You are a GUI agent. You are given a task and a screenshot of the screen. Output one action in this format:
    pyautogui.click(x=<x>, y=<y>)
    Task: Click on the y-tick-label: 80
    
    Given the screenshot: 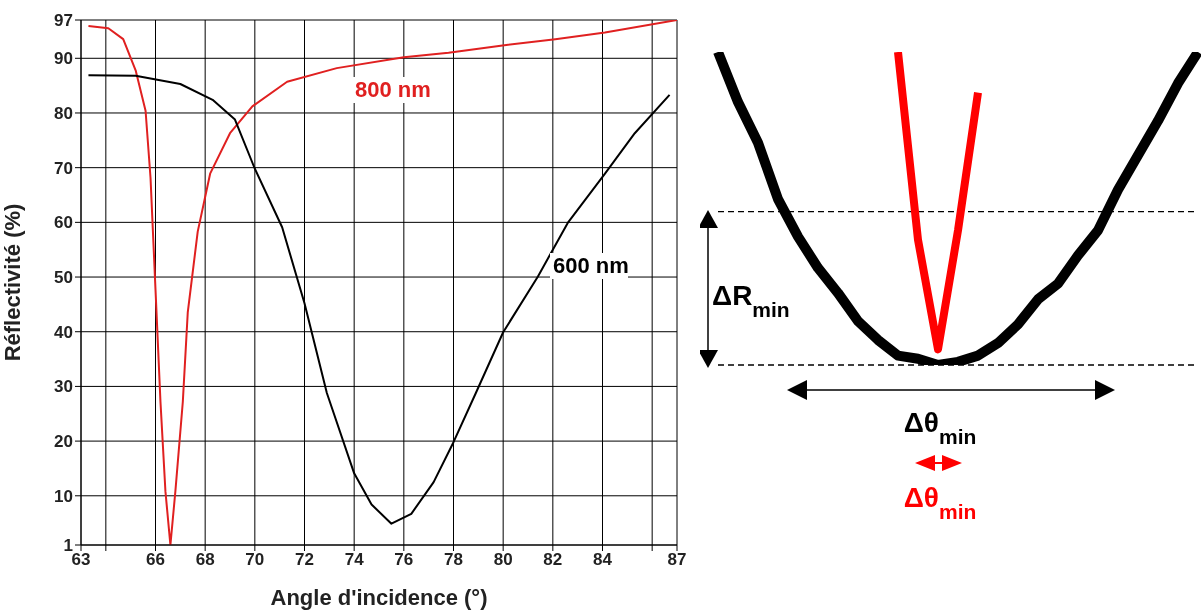 What is the action you would take?
    pyautogui.click(x=63, y=113)
    